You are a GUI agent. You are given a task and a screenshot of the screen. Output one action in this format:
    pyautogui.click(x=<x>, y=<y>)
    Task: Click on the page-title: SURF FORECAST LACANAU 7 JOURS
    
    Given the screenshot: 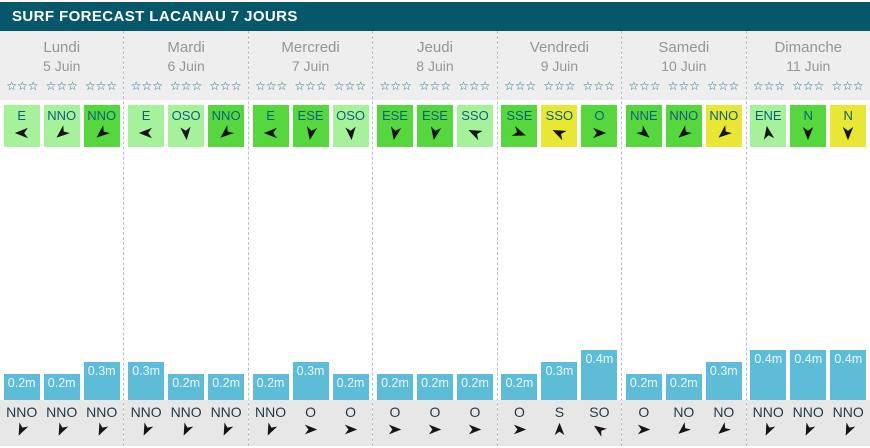 What is the action you would take?
    pyautogui.click(x=155, y=16)
    